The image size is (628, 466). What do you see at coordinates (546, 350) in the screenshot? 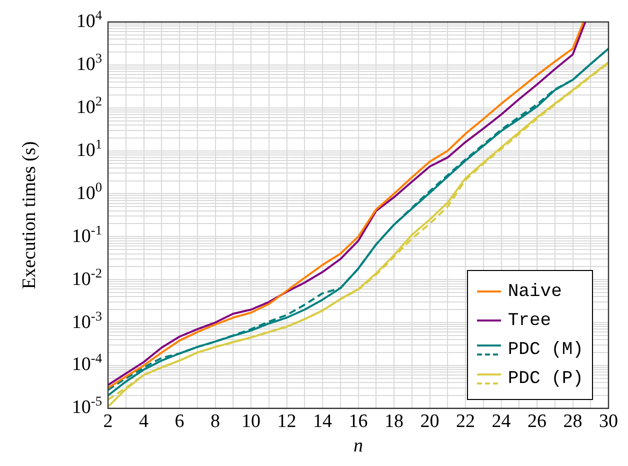
I see `legend-label: PDC (M)` at bounding box center [546, 350].